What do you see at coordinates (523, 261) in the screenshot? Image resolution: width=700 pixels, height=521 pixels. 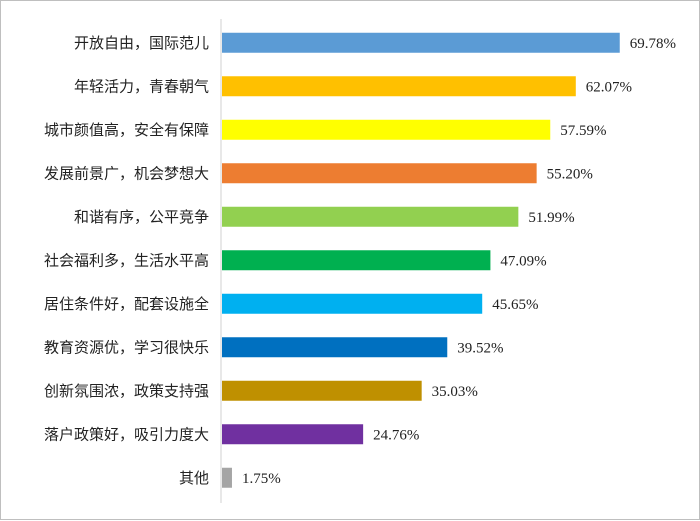 I see `value-label: 47.09%` at bounding box center [523, 261].